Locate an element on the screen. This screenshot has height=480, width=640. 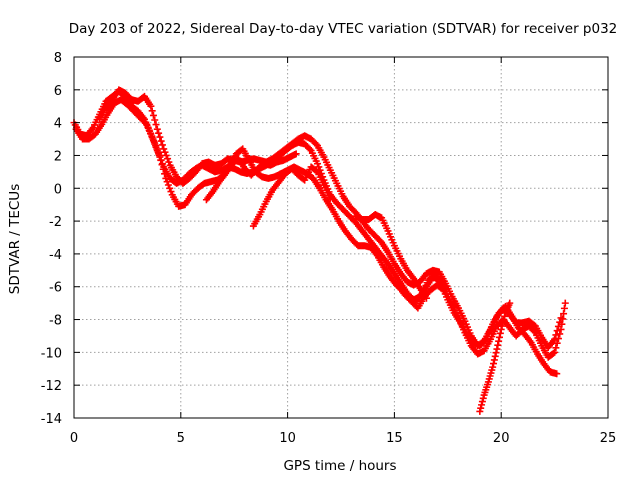
x-tick-label: 20 is located at coordinates (501, 438).